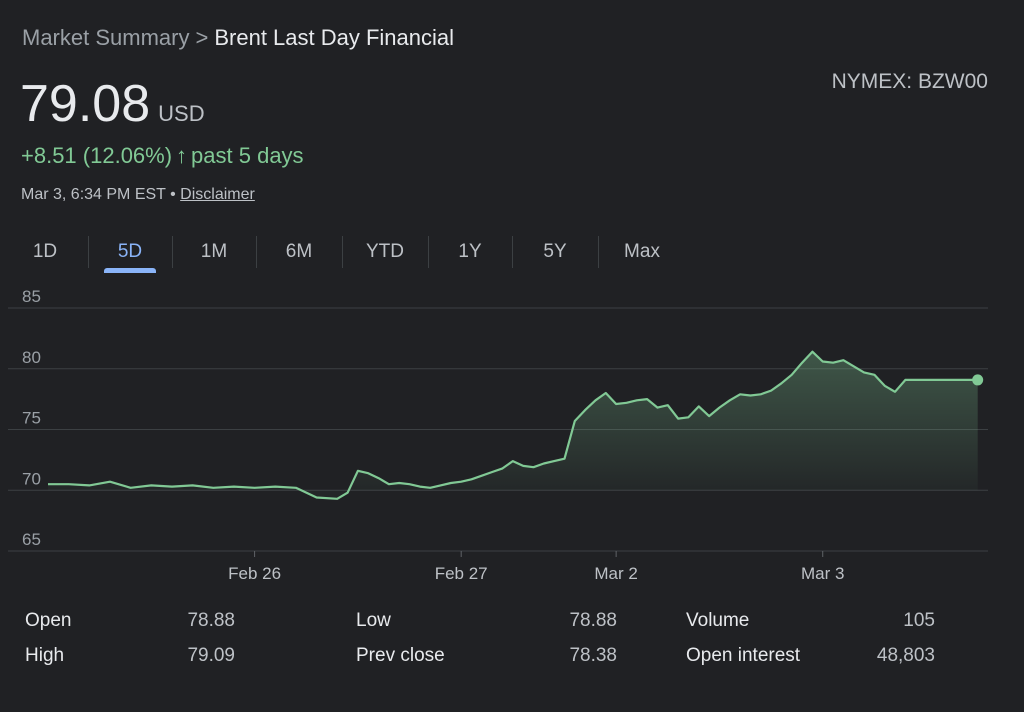 The height and width of the screenshot is (712, 1024). What do you see at coordinates (211, 620) in the screenshot?
I see `stat-value-open: 78.88` at bounding box center [211, 620].